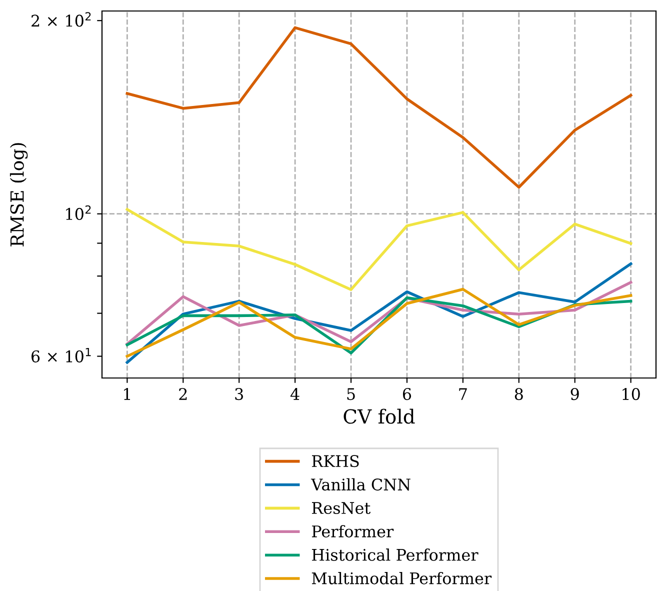  I want to click on y-tick-label: 6 × 10$^{1}$, so click(61, 355).